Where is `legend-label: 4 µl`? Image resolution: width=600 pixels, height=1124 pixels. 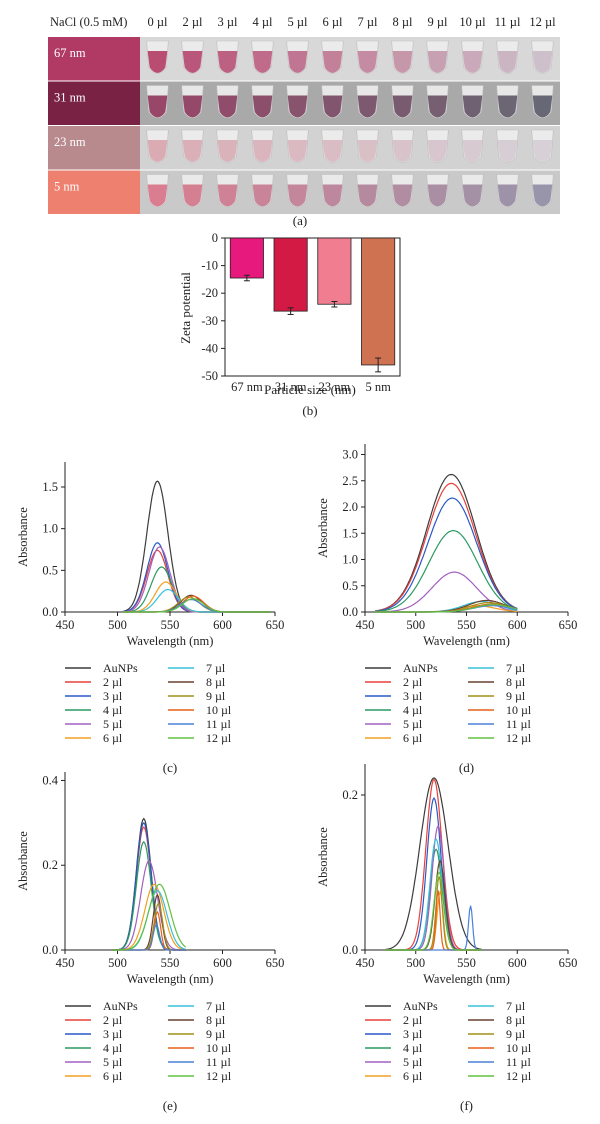
legend-label: 4 µl is located at coordinates (413, 1048).